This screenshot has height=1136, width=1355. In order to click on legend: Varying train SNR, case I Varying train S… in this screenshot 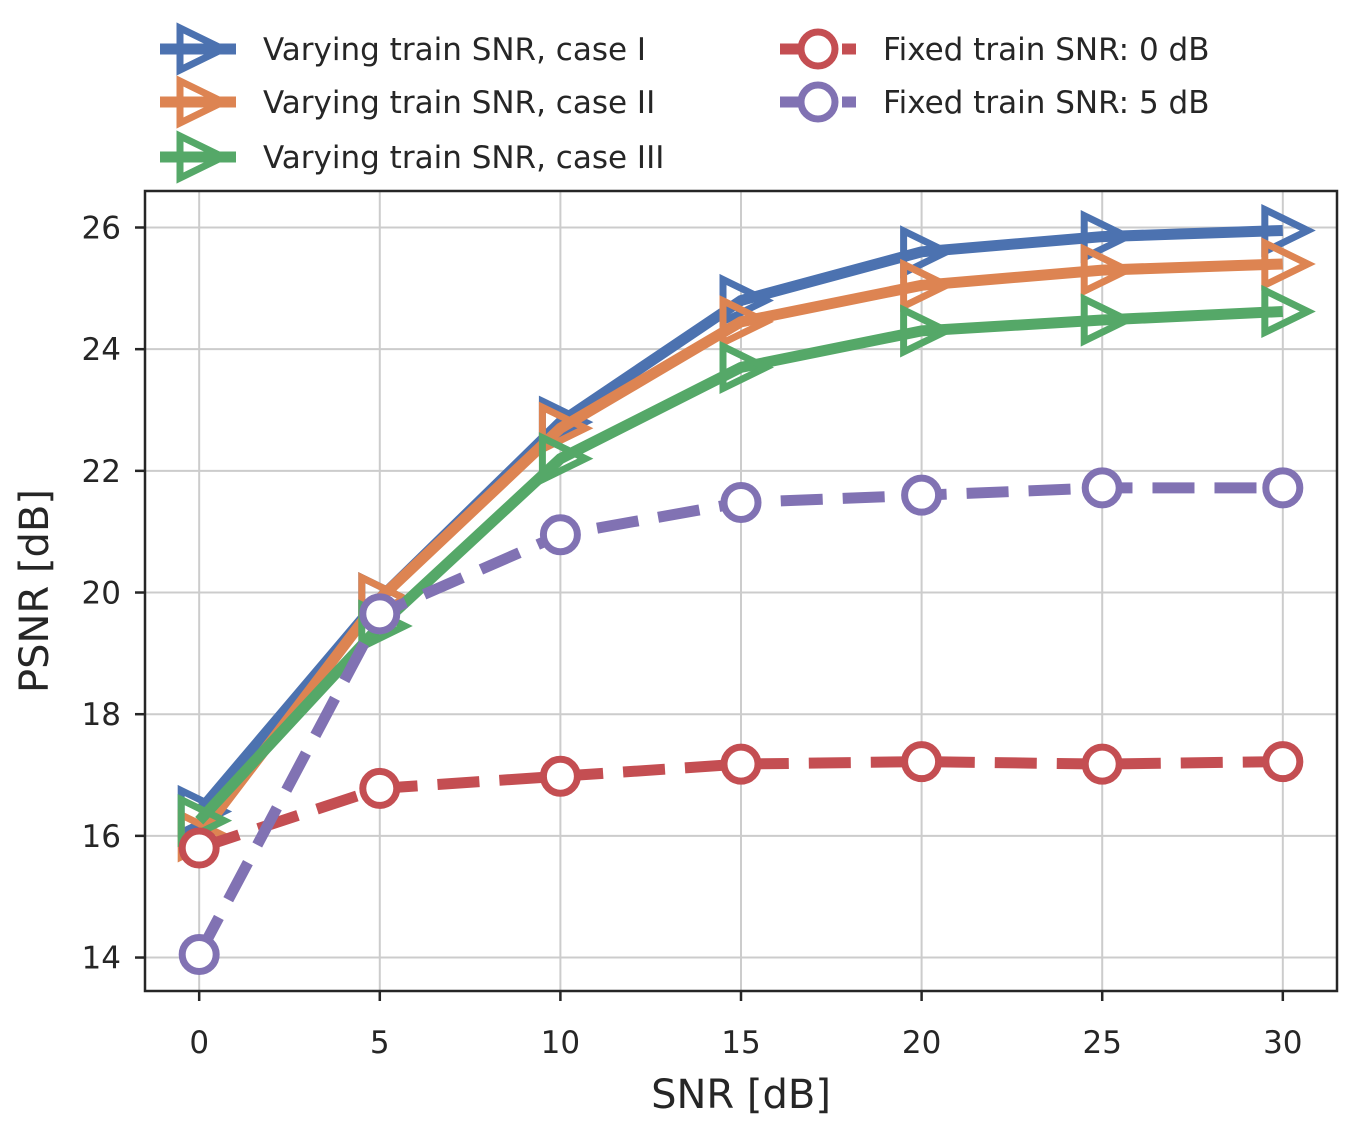, I will do `click(684, 103)`.